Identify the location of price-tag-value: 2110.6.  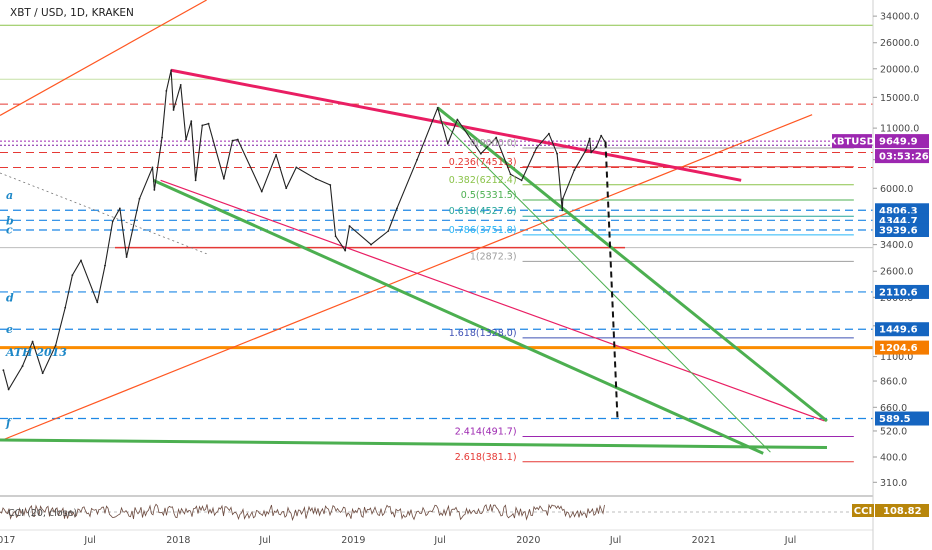
(898, 292).